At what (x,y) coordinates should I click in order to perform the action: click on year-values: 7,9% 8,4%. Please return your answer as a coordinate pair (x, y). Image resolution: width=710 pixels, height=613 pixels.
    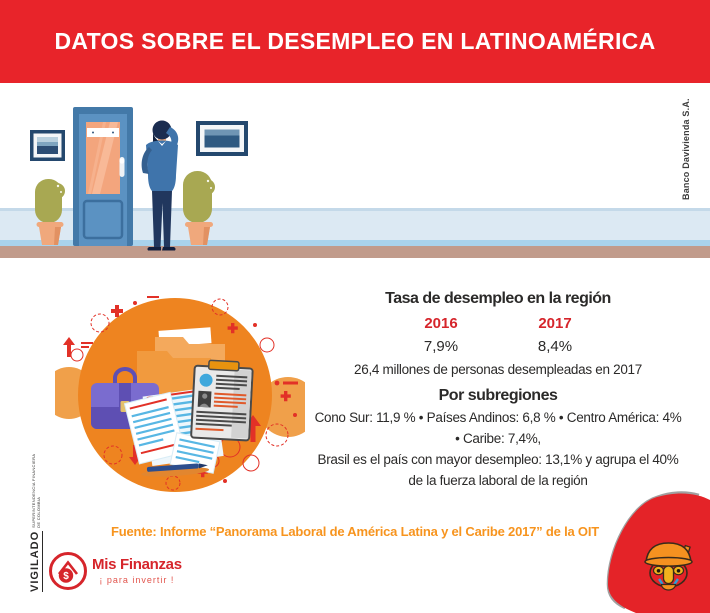
    Looking at the image, I should click on (490, 346).